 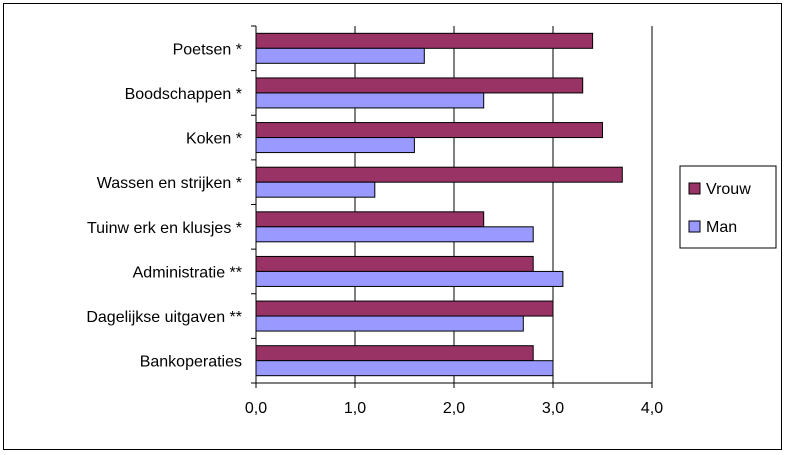 What do you see at coordinates (164, 317) in the screenshot?
I see `category-label: Dagelijkse uitgaven **` at bounding box center [164, 317].